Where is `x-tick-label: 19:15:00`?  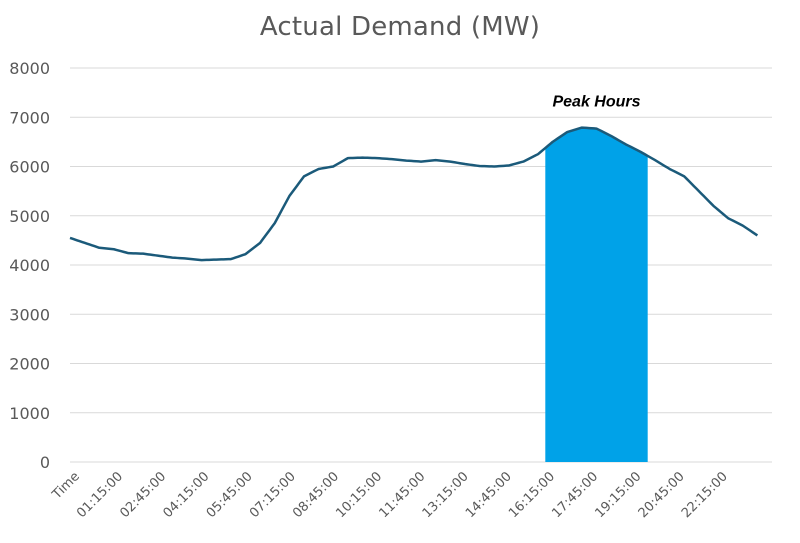 x-tick-label: 19:15:00 is located at coordinates (619, 495).